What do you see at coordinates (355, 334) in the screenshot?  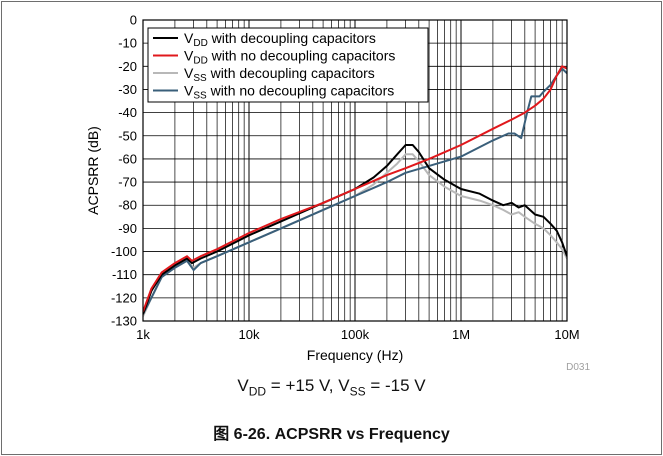 I see `x-tick-label: 100k` at bounding box center [355, 334].